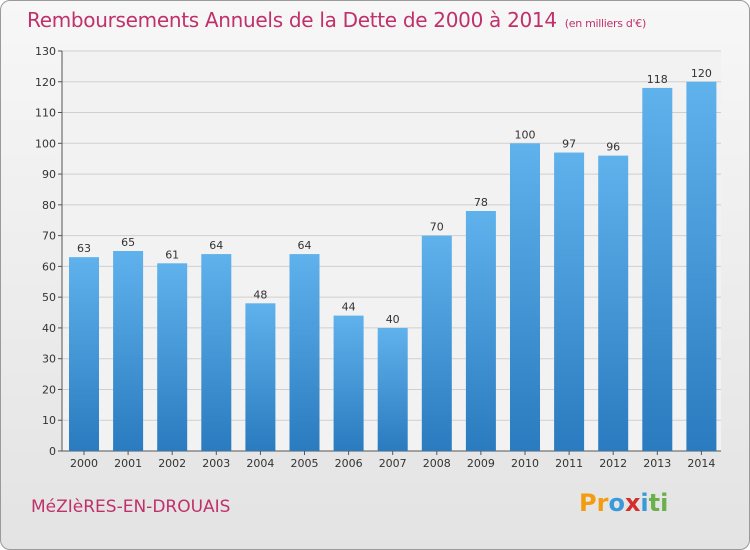 The image size is (750, 550). Describe the element at coordinates (657, 463) in the screenshot. I see `x-tick-label: 2013` at that location.